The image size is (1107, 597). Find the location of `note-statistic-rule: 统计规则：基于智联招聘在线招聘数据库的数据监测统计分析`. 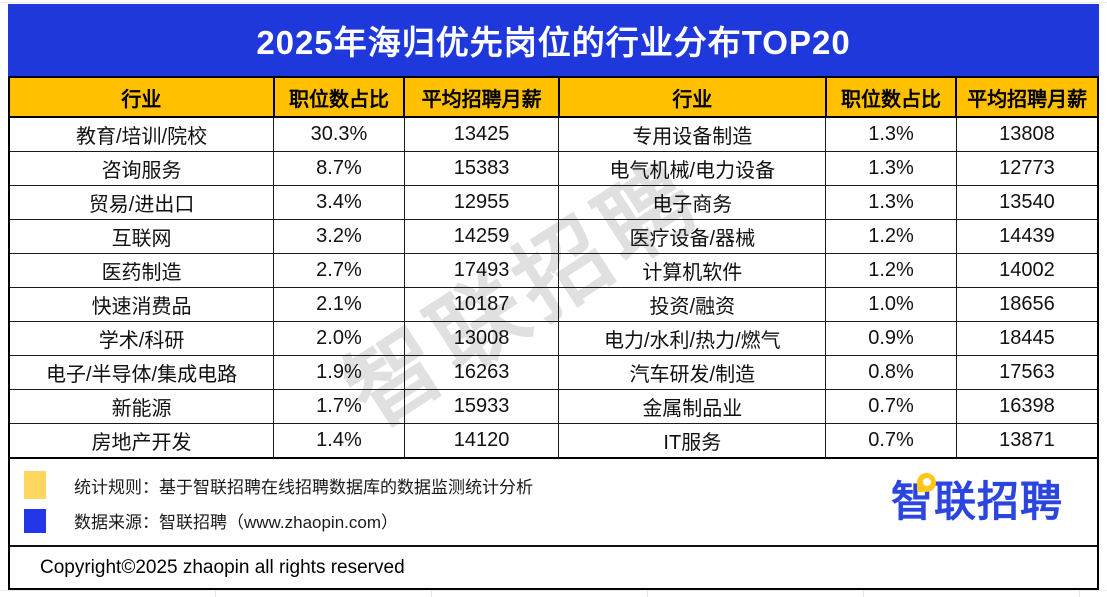

note-statistic-rule: 统计规则：基于智联招聘在线招聘数据库的数据监测统计分析 is located at coordinates (278, 485).